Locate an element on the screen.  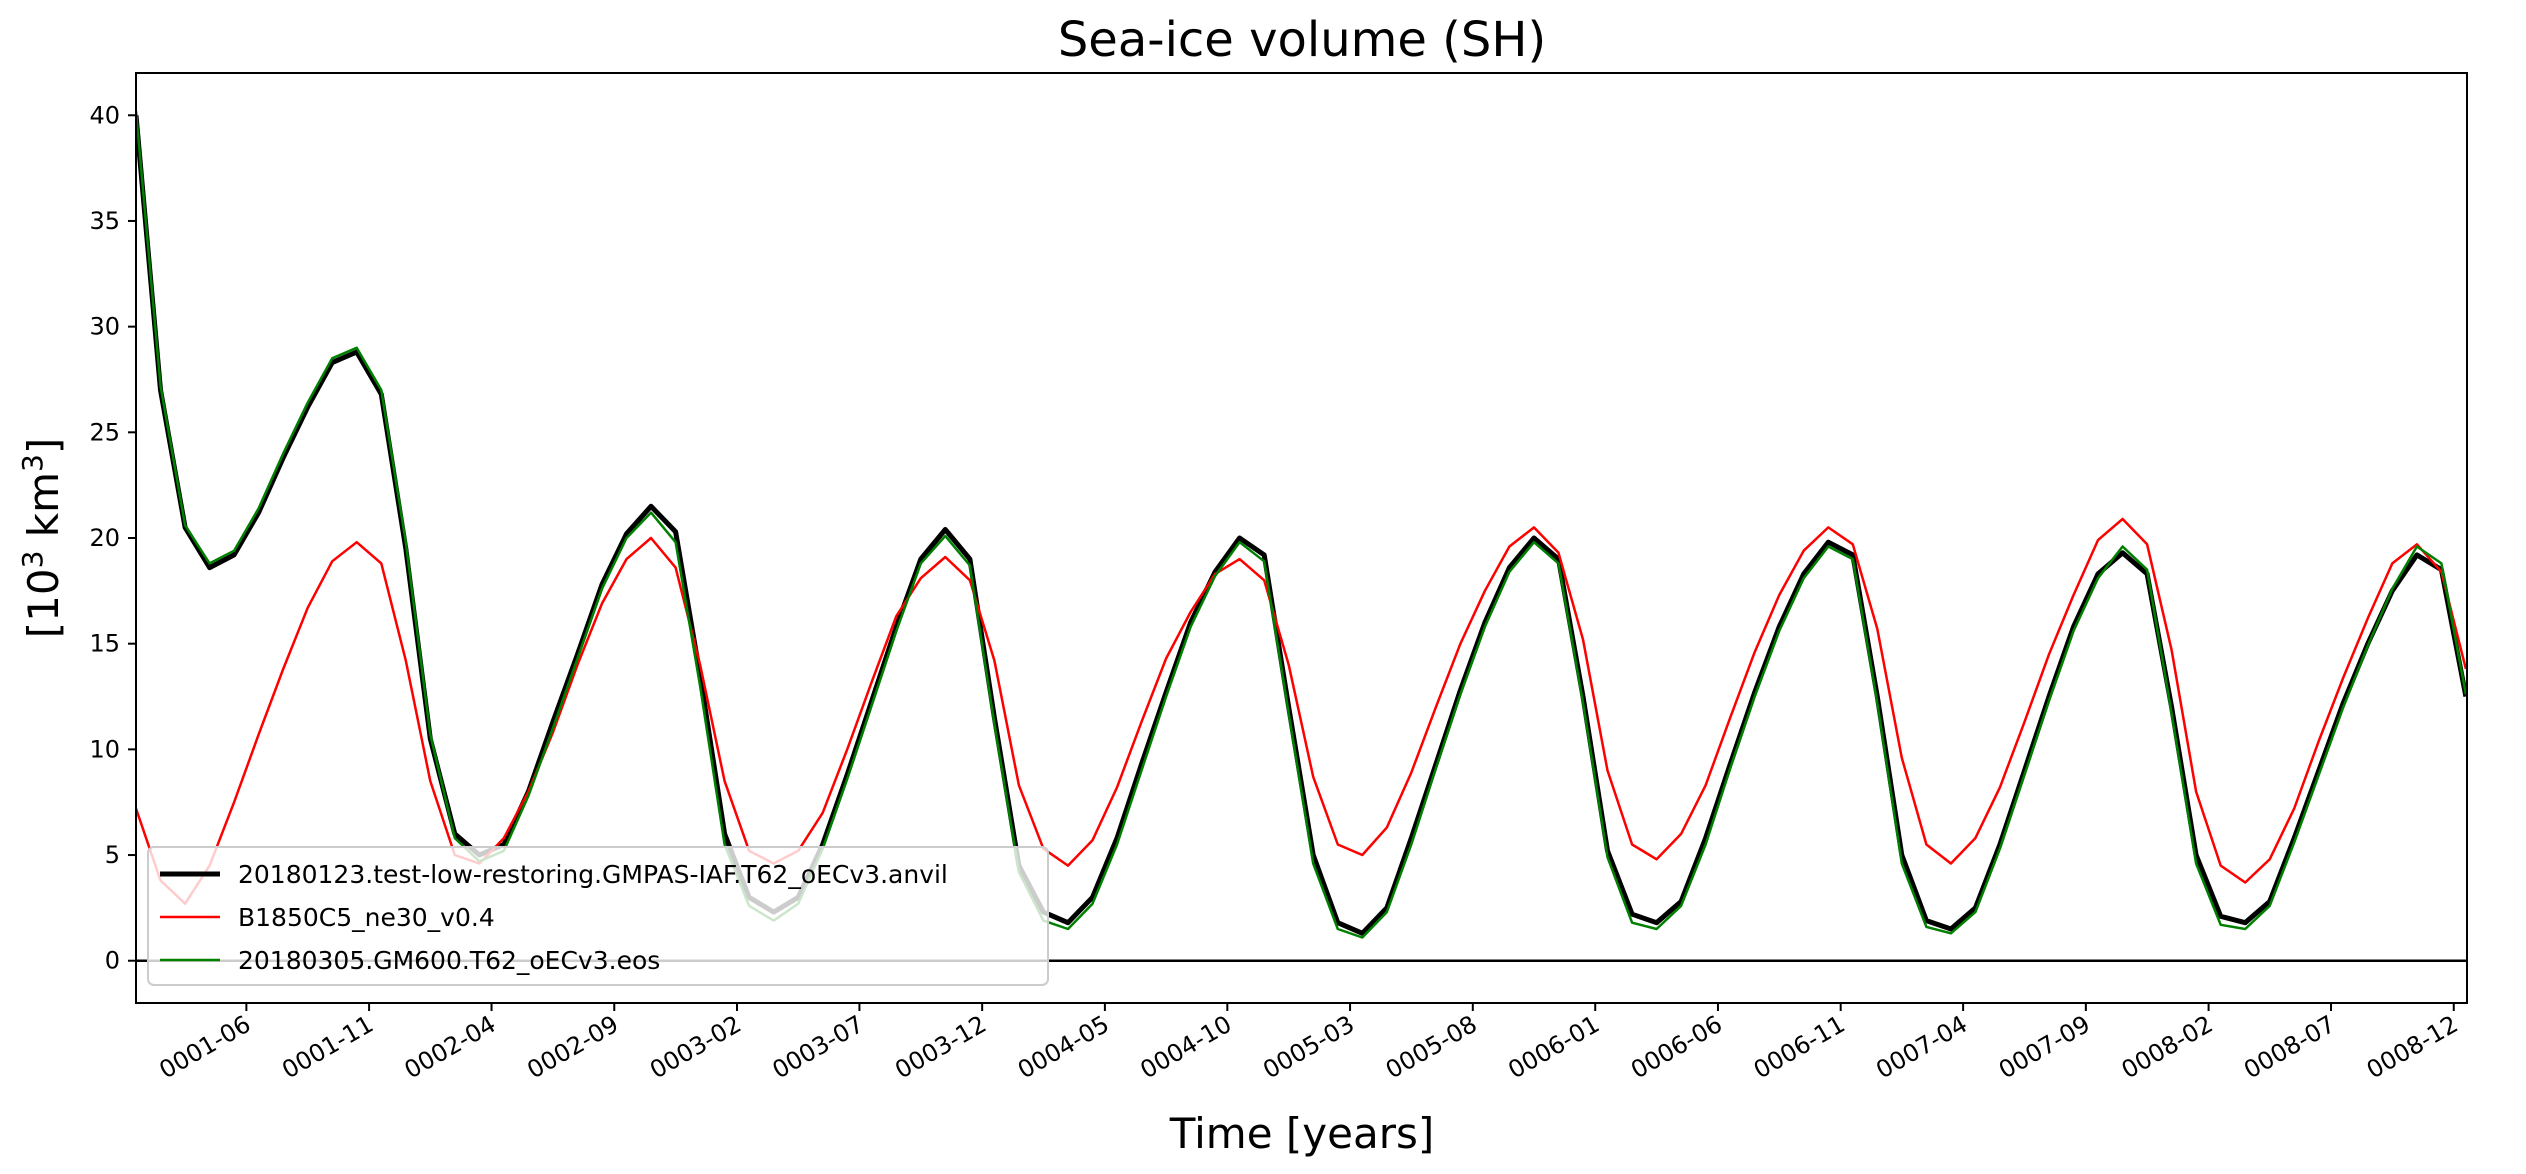
y-tick-label: 0 is located at coordinates (112, 961).